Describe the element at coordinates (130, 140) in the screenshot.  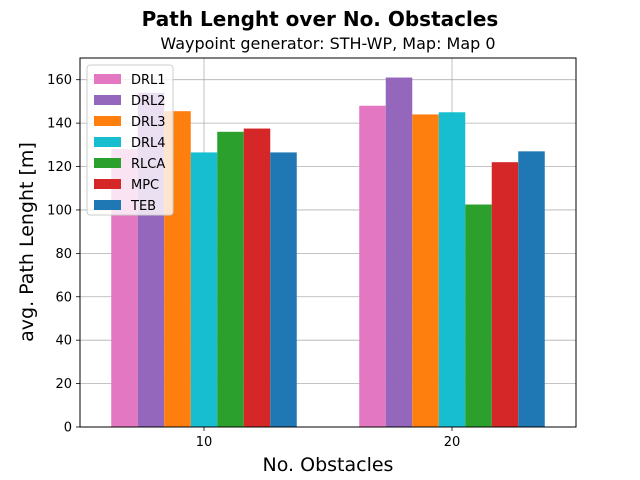
I see `legend: DRL1 DRL2 DRL3 DRL4 RLCA MPC TEB` at that location.